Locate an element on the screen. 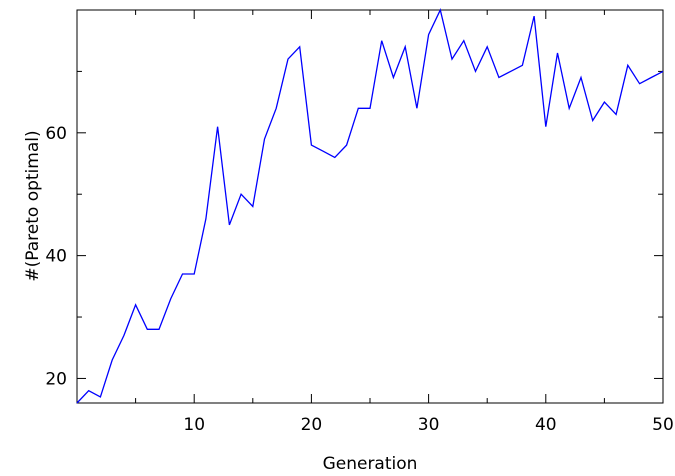 This screenshot has width=675, height=476. x-tick-label: 20 is located at coordinates (312, 425).